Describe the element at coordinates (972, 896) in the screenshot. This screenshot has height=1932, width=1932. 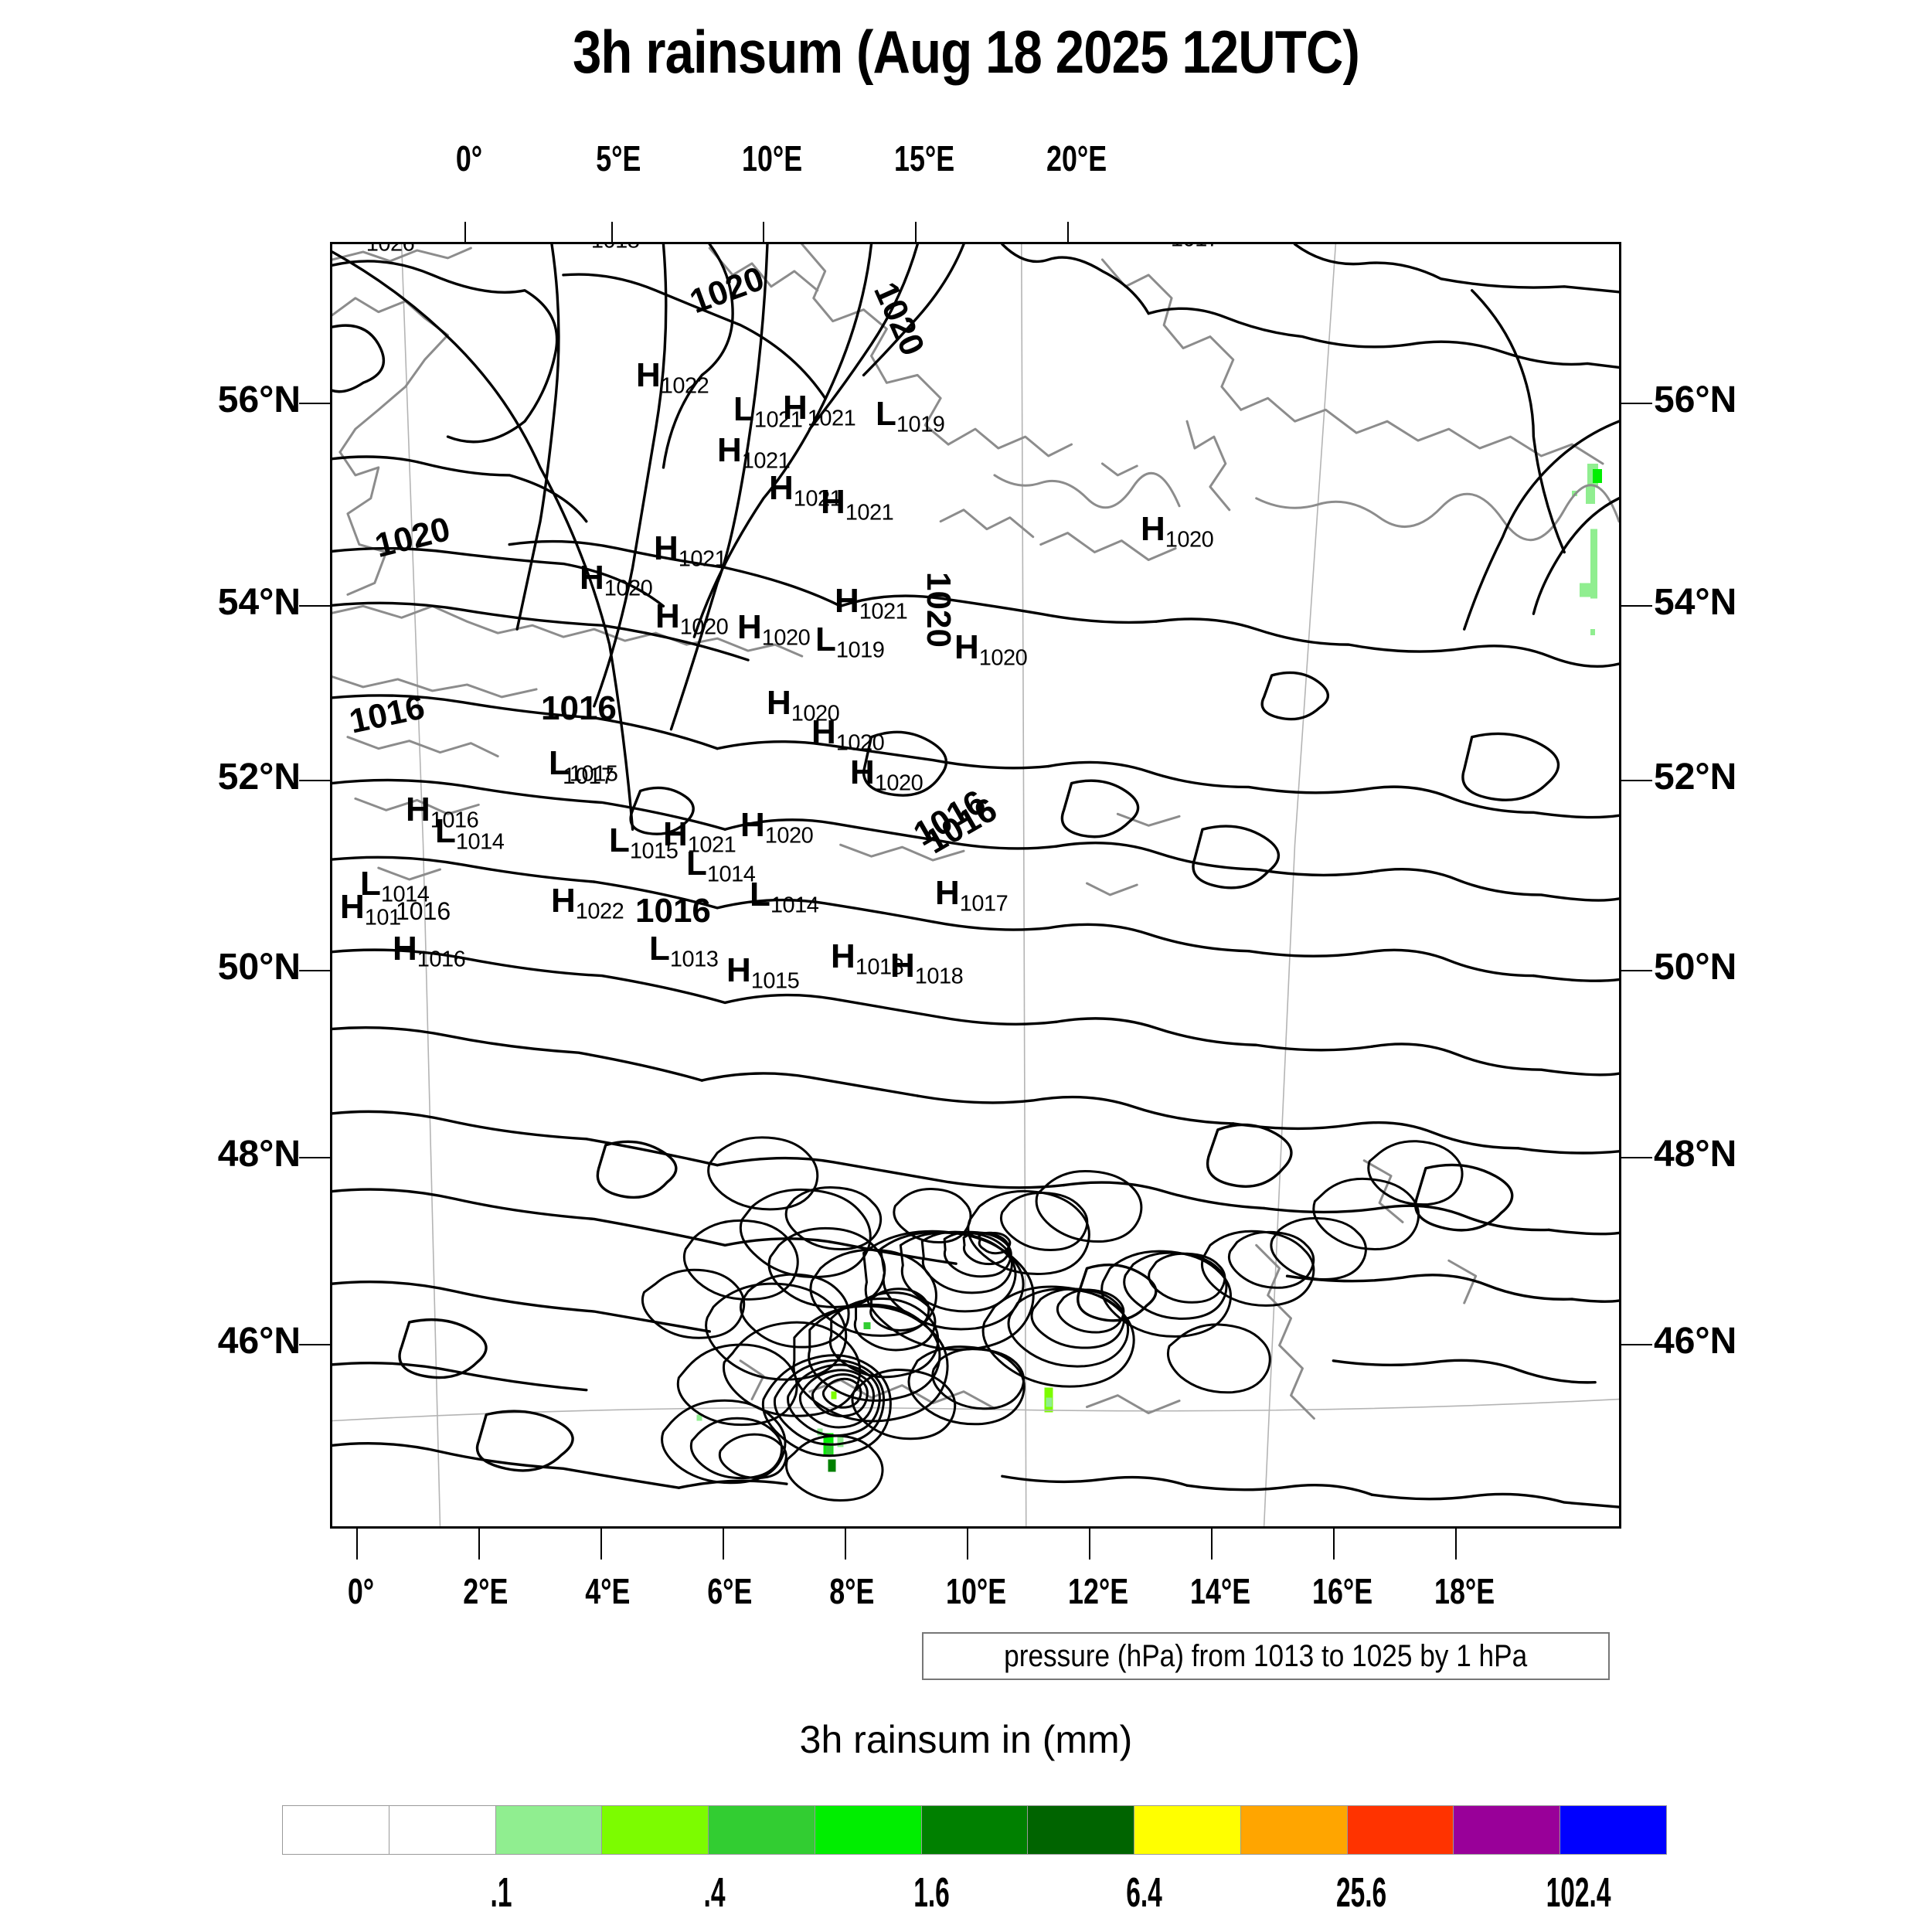
I see `pressure-marker-H: H1017` at that location.